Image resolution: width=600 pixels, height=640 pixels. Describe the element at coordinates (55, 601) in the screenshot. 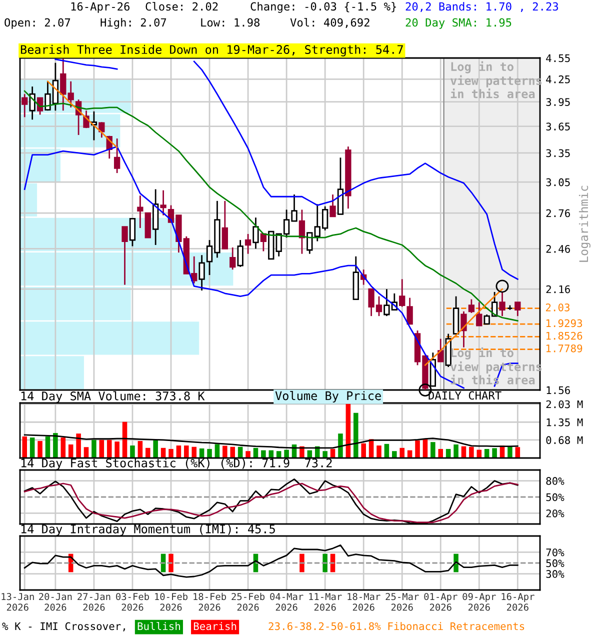

I see `x-tick-label: 20-Jan 2026` at that location.